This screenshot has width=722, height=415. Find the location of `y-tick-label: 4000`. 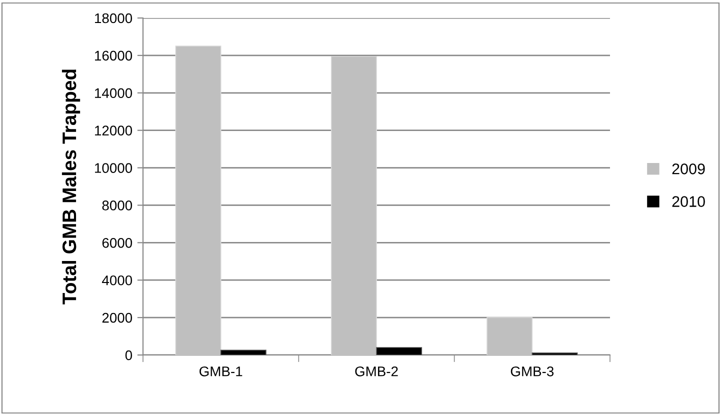

y-tick-label: 4000 is located at coordinates (117, 280).